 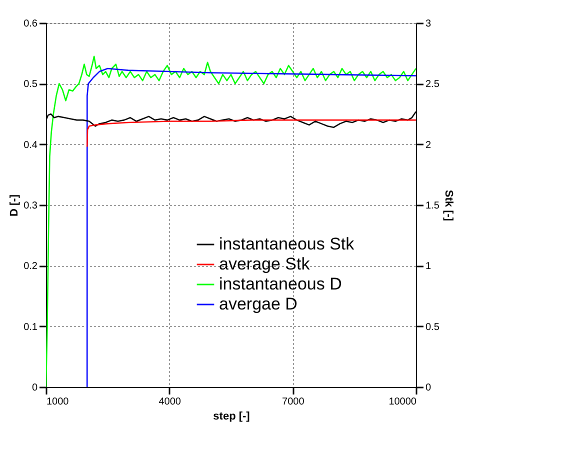 What do you see at coordinates (170, 402) in the screenshot?
I see `x-tick-label: 4000` at bounding box center [170, 402].